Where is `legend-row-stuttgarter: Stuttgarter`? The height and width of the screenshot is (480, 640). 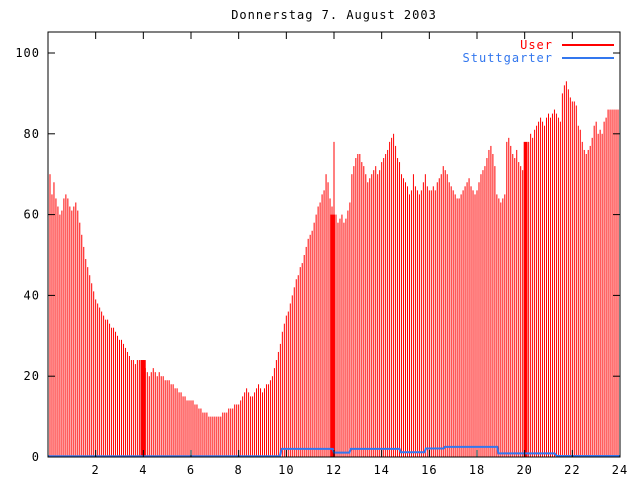
legend-row-stuttgarter: Stuttgarter is located at coordinates (538, 57).